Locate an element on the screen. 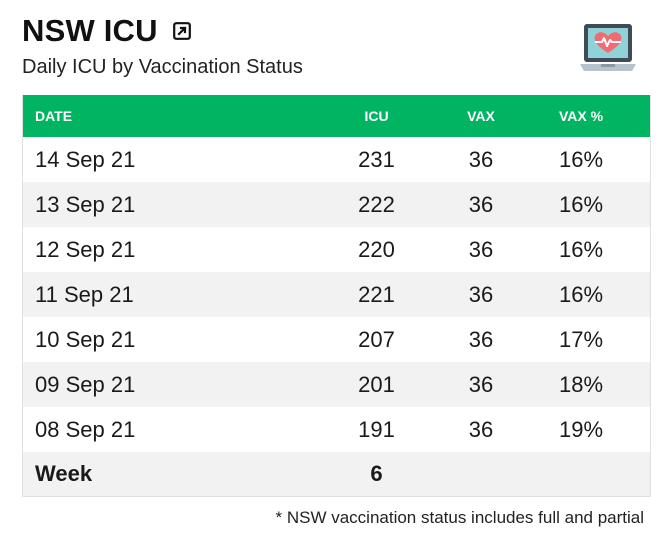 The width and height of the screenshot is (669, 555). cell-vax-pct: 18% is located at coordinates (581, 384).